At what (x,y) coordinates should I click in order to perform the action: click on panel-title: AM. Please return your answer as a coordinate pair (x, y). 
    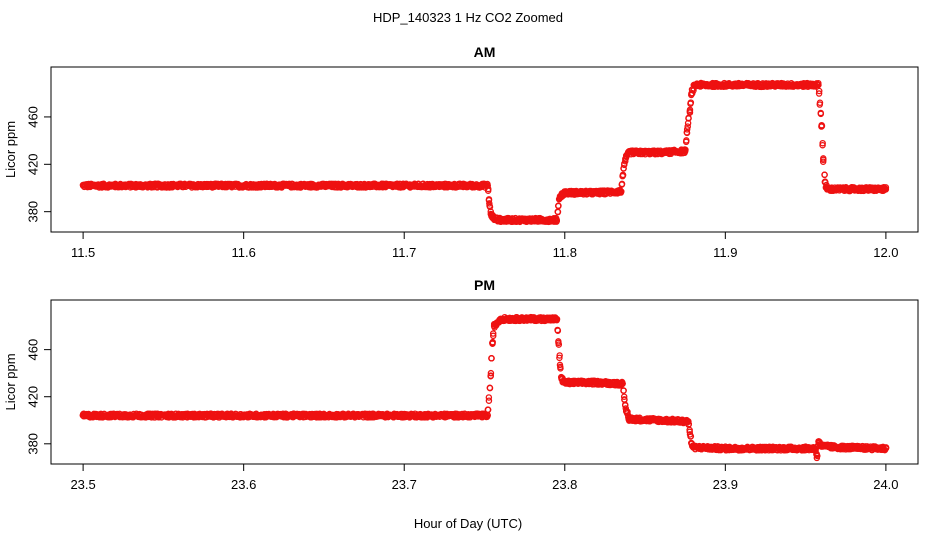
    Looking at the image, I should click on (485, 52).